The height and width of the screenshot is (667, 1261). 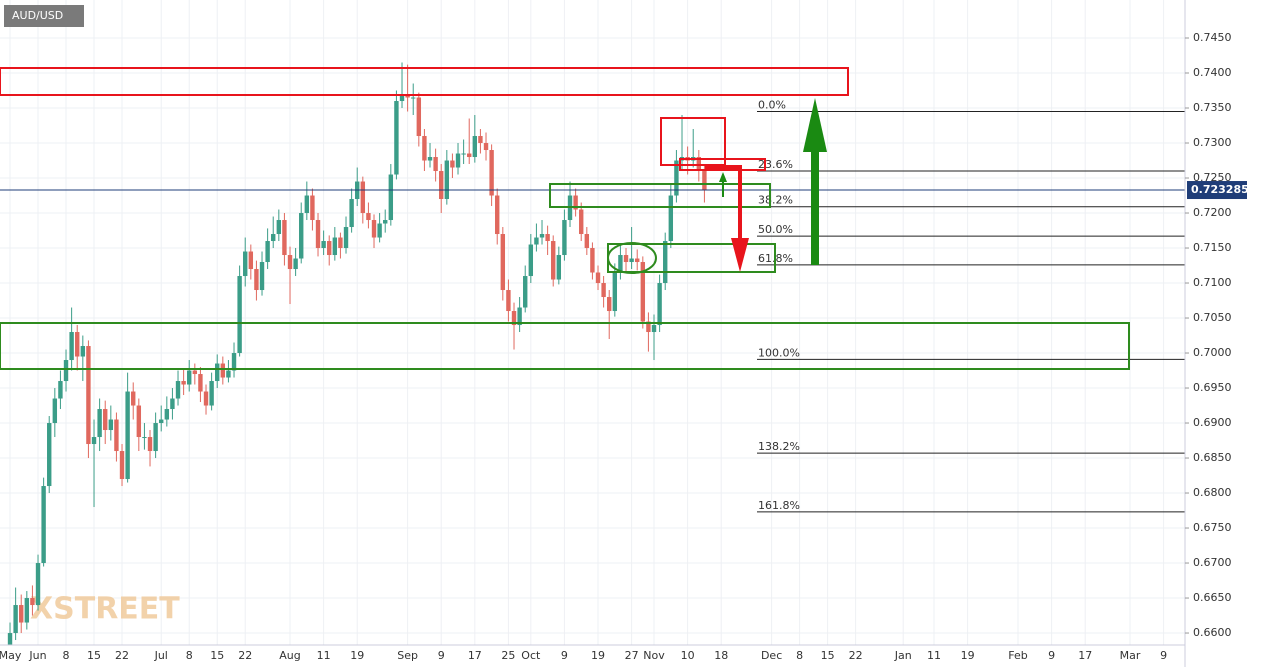 I want to click on x-tick-label: 15, so click(x=94, y=655).